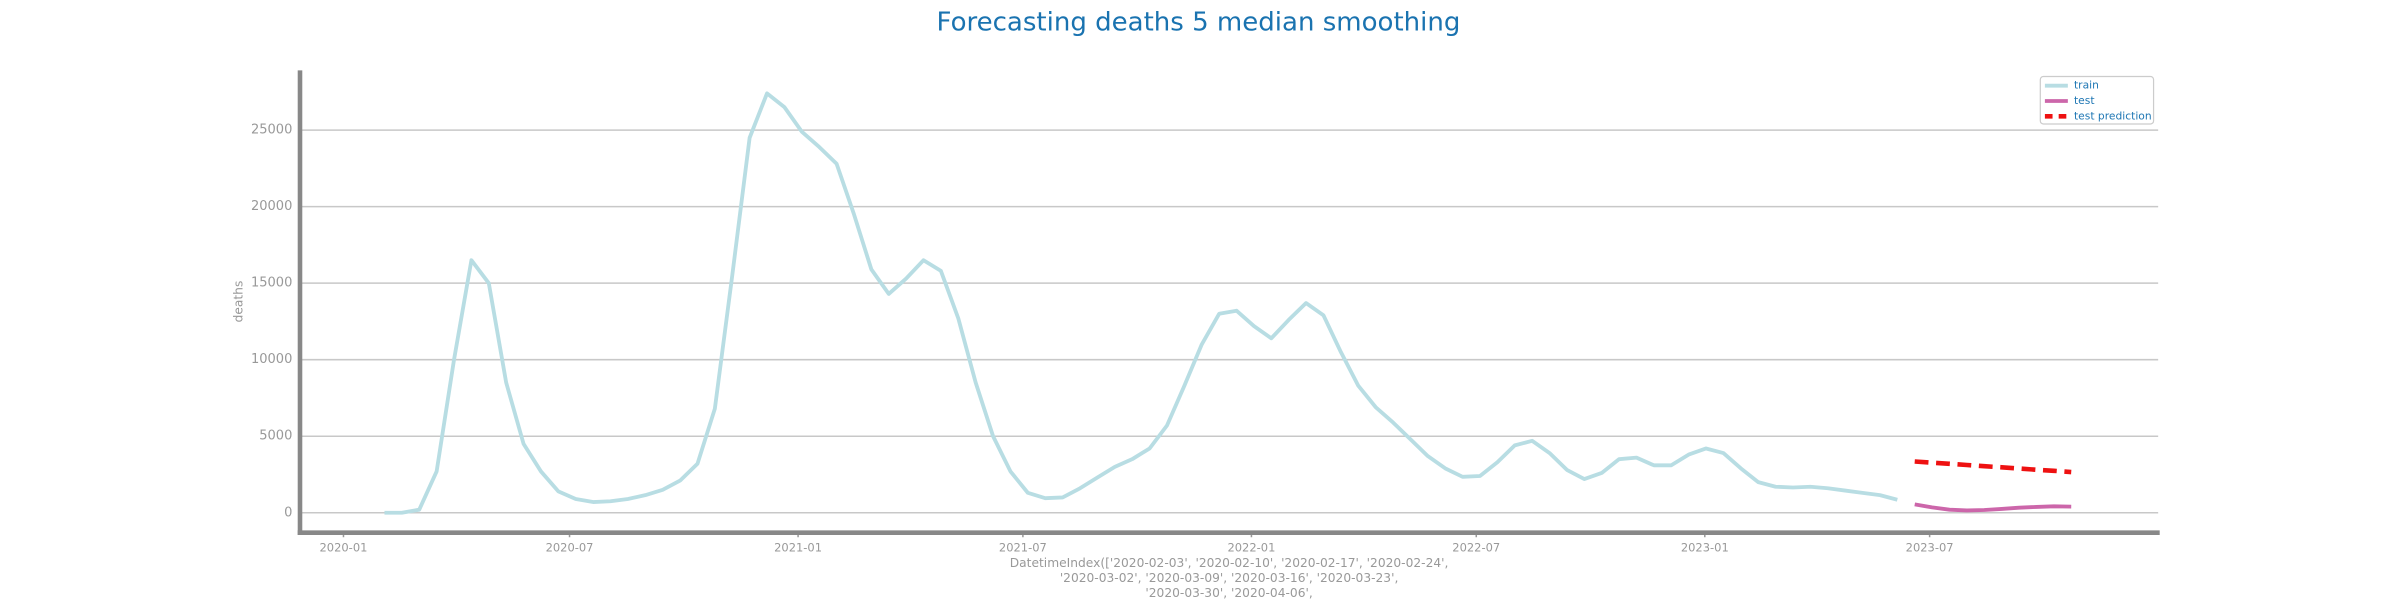  What do you see at coordinates (1199, 22) in the screenshot?
I see `chart-title: Forecasting deaths 5 median smoothing` at bounding box center [1199, 22].